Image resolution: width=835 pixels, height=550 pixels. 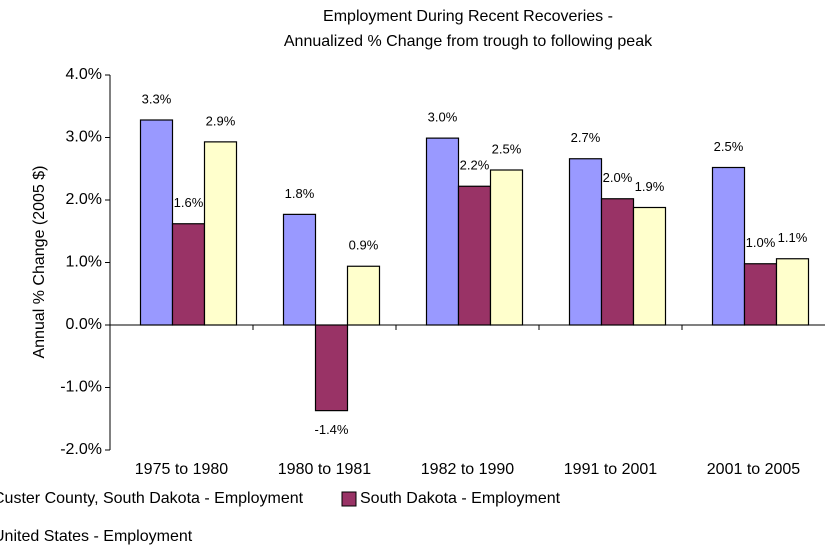 What do you see at coordinates (468, 16) in the screenshot?
I see `chart-title: Employment During Recent Recoveries -` at bounding box center [468, 16].